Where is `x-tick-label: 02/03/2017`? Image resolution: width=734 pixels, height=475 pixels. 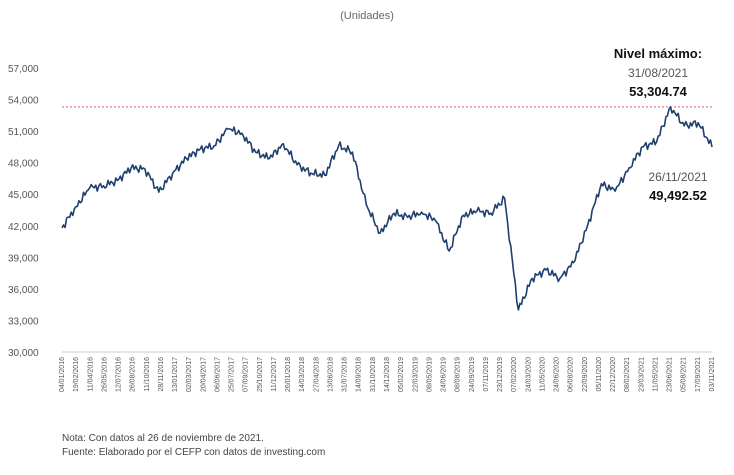
x-tick-label: 02/03/2017 is located at coordinates (189, 374).